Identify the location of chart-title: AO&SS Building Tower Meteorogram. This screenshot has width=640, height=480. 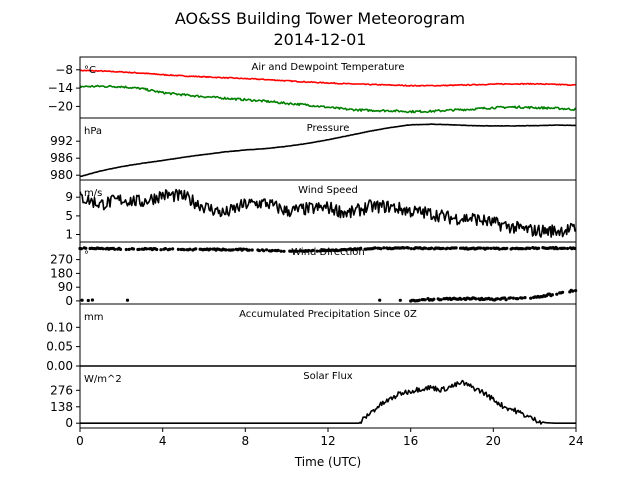
(320, 18).